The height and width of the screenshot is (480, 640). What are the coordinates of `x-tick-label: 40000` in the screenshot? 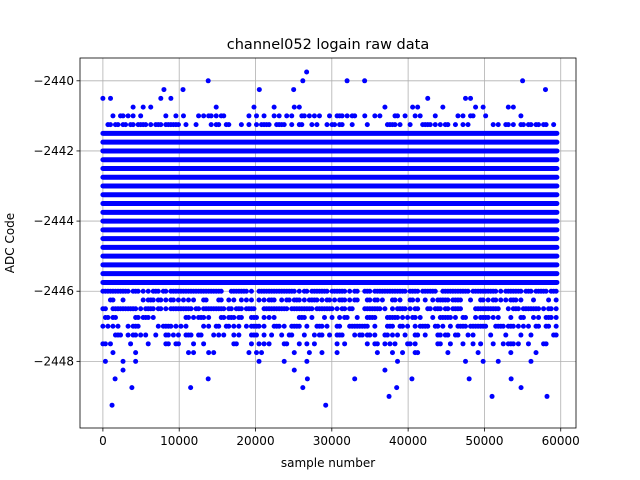 It's located at (408, 441).